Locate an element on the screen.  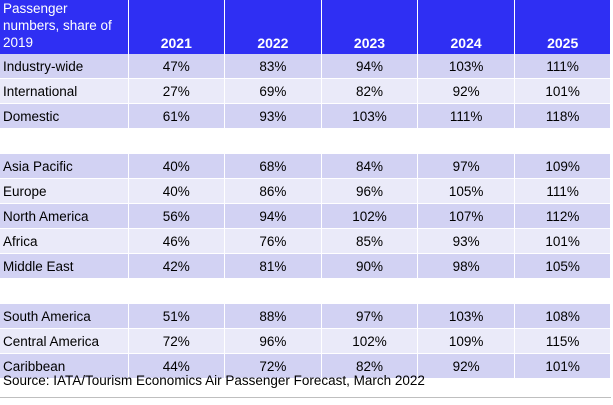
table-row: Africa 46% 76% 85% 93% 101% is located at coordinates (306, 241).